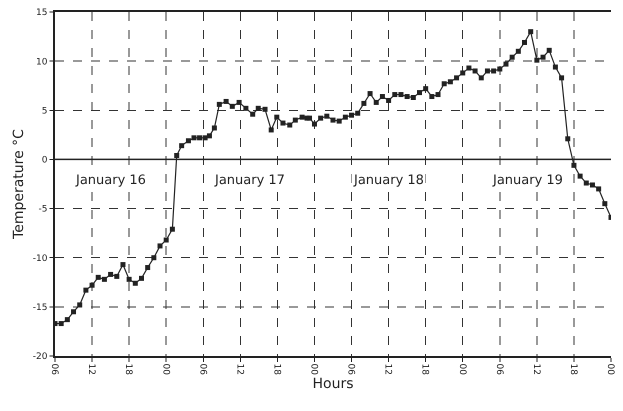 This screenshot has width=623, height=411. What do you see at coordinates (43, 209) in the screenshot?
I see `y-tick-label: -5` at bounding box center [43, 209].